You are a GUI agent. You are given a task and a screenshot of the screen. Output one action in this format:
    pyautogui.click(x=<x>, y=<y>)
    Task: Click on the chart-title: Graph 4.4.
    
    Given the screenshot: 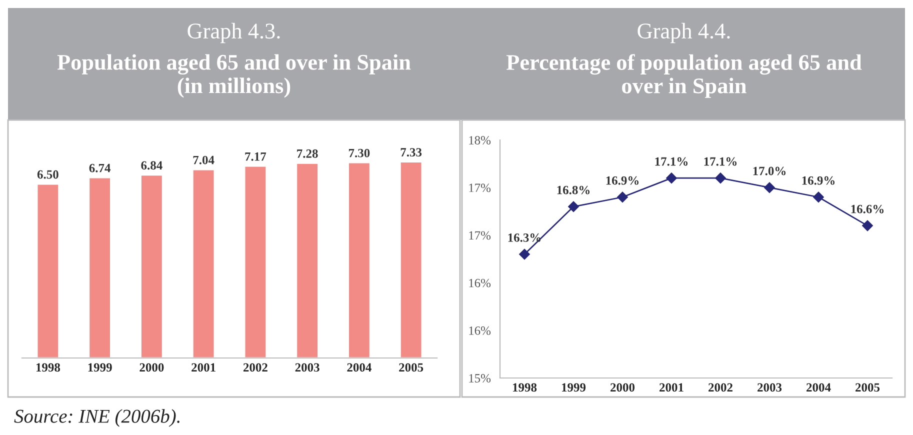 What is the action you would take?
    pyautogui.click(x=684, y=33)
    